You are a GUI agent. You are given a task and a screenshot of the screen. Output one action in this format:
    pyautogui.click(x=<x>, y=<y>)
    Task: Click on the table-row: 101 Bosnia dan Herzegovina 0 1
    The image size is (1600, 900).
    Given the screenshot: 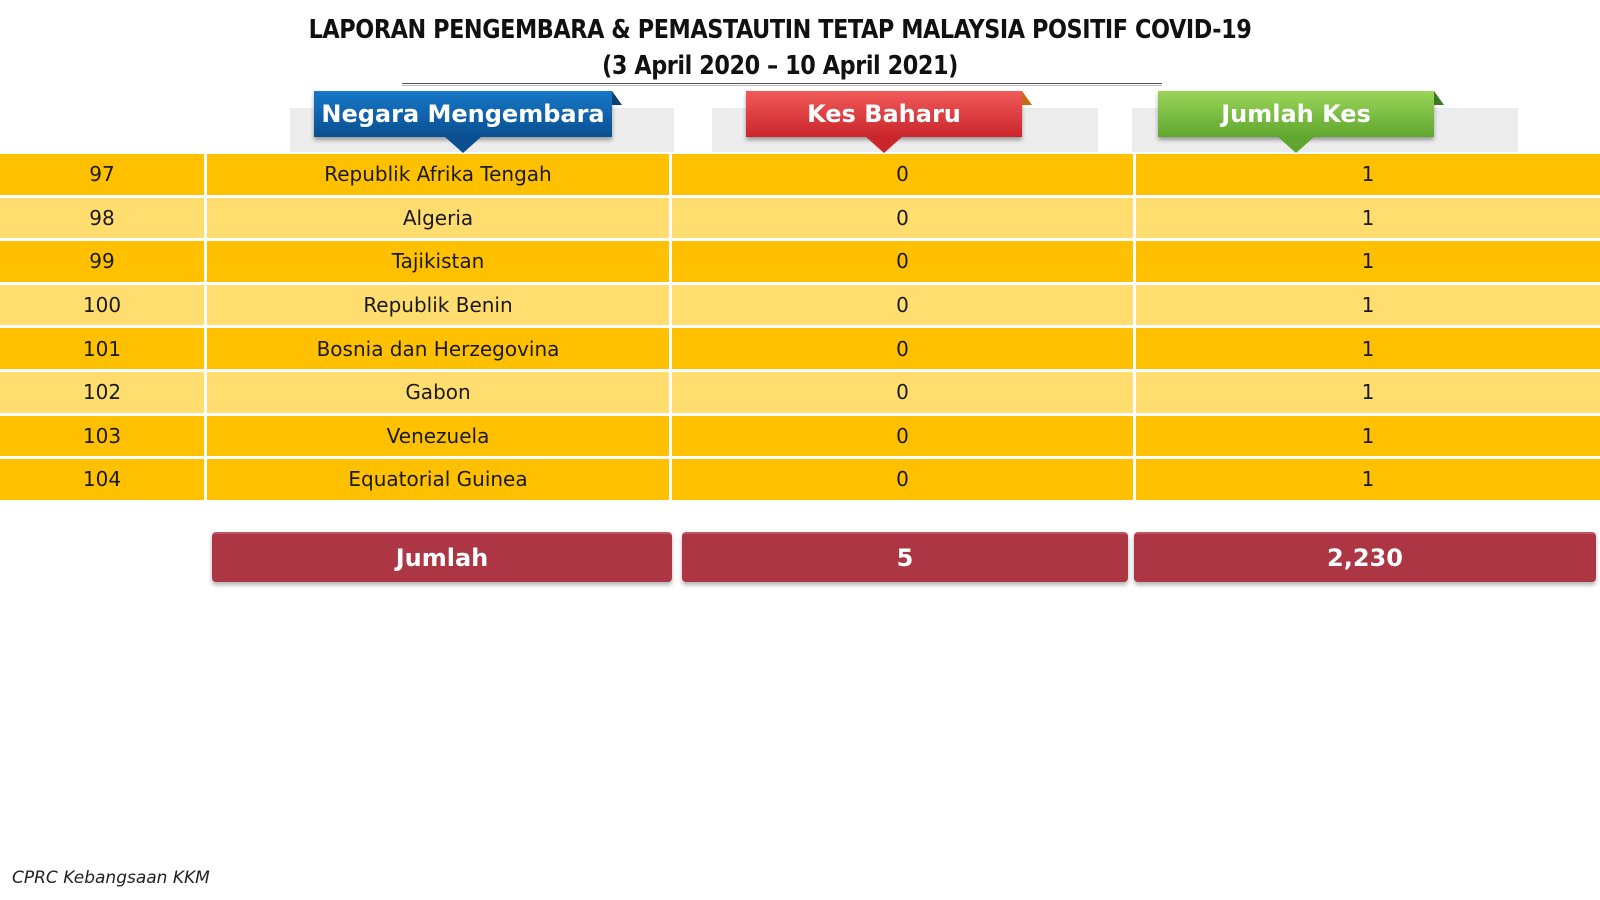 What is the action you would take?
    pyautogui.click(x=800, y=350)
    